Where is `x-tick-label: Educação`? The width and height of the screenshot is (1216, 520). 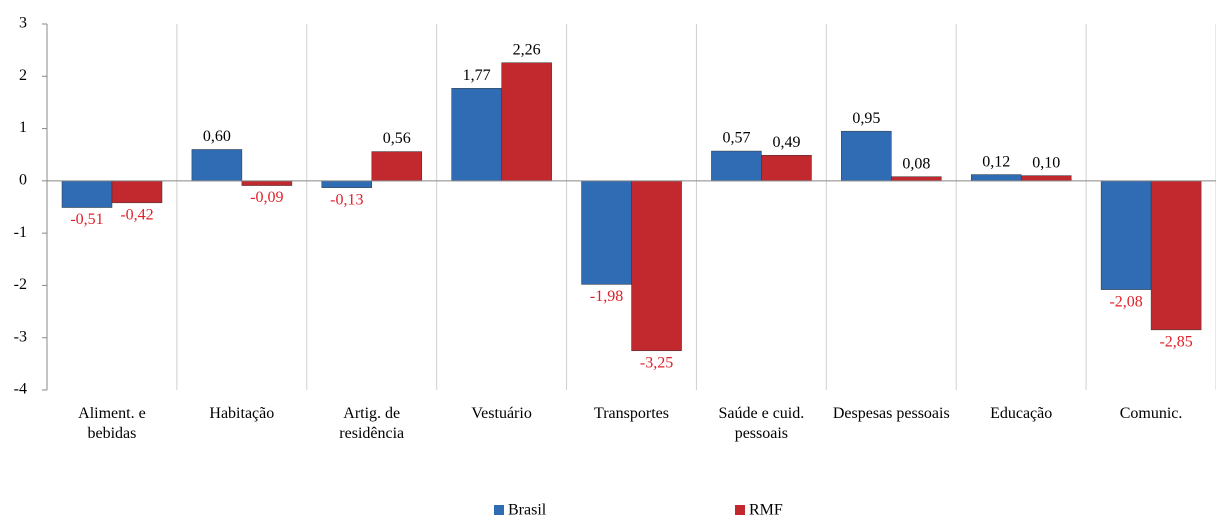
x-tick-label: Educação is located at coordinates (1021, 413).